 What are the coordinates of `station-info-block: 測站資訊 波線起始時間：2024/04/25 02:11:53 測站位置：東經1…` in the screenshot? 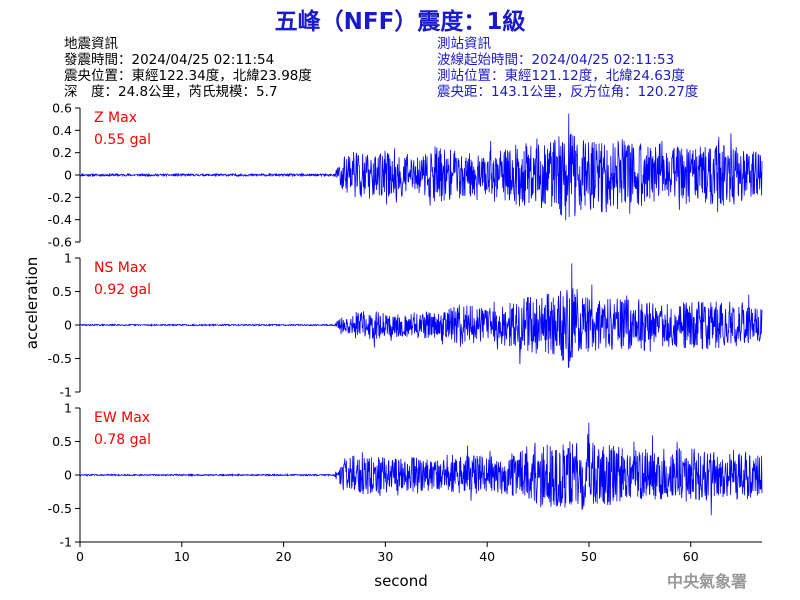 It's located at (567, 68).